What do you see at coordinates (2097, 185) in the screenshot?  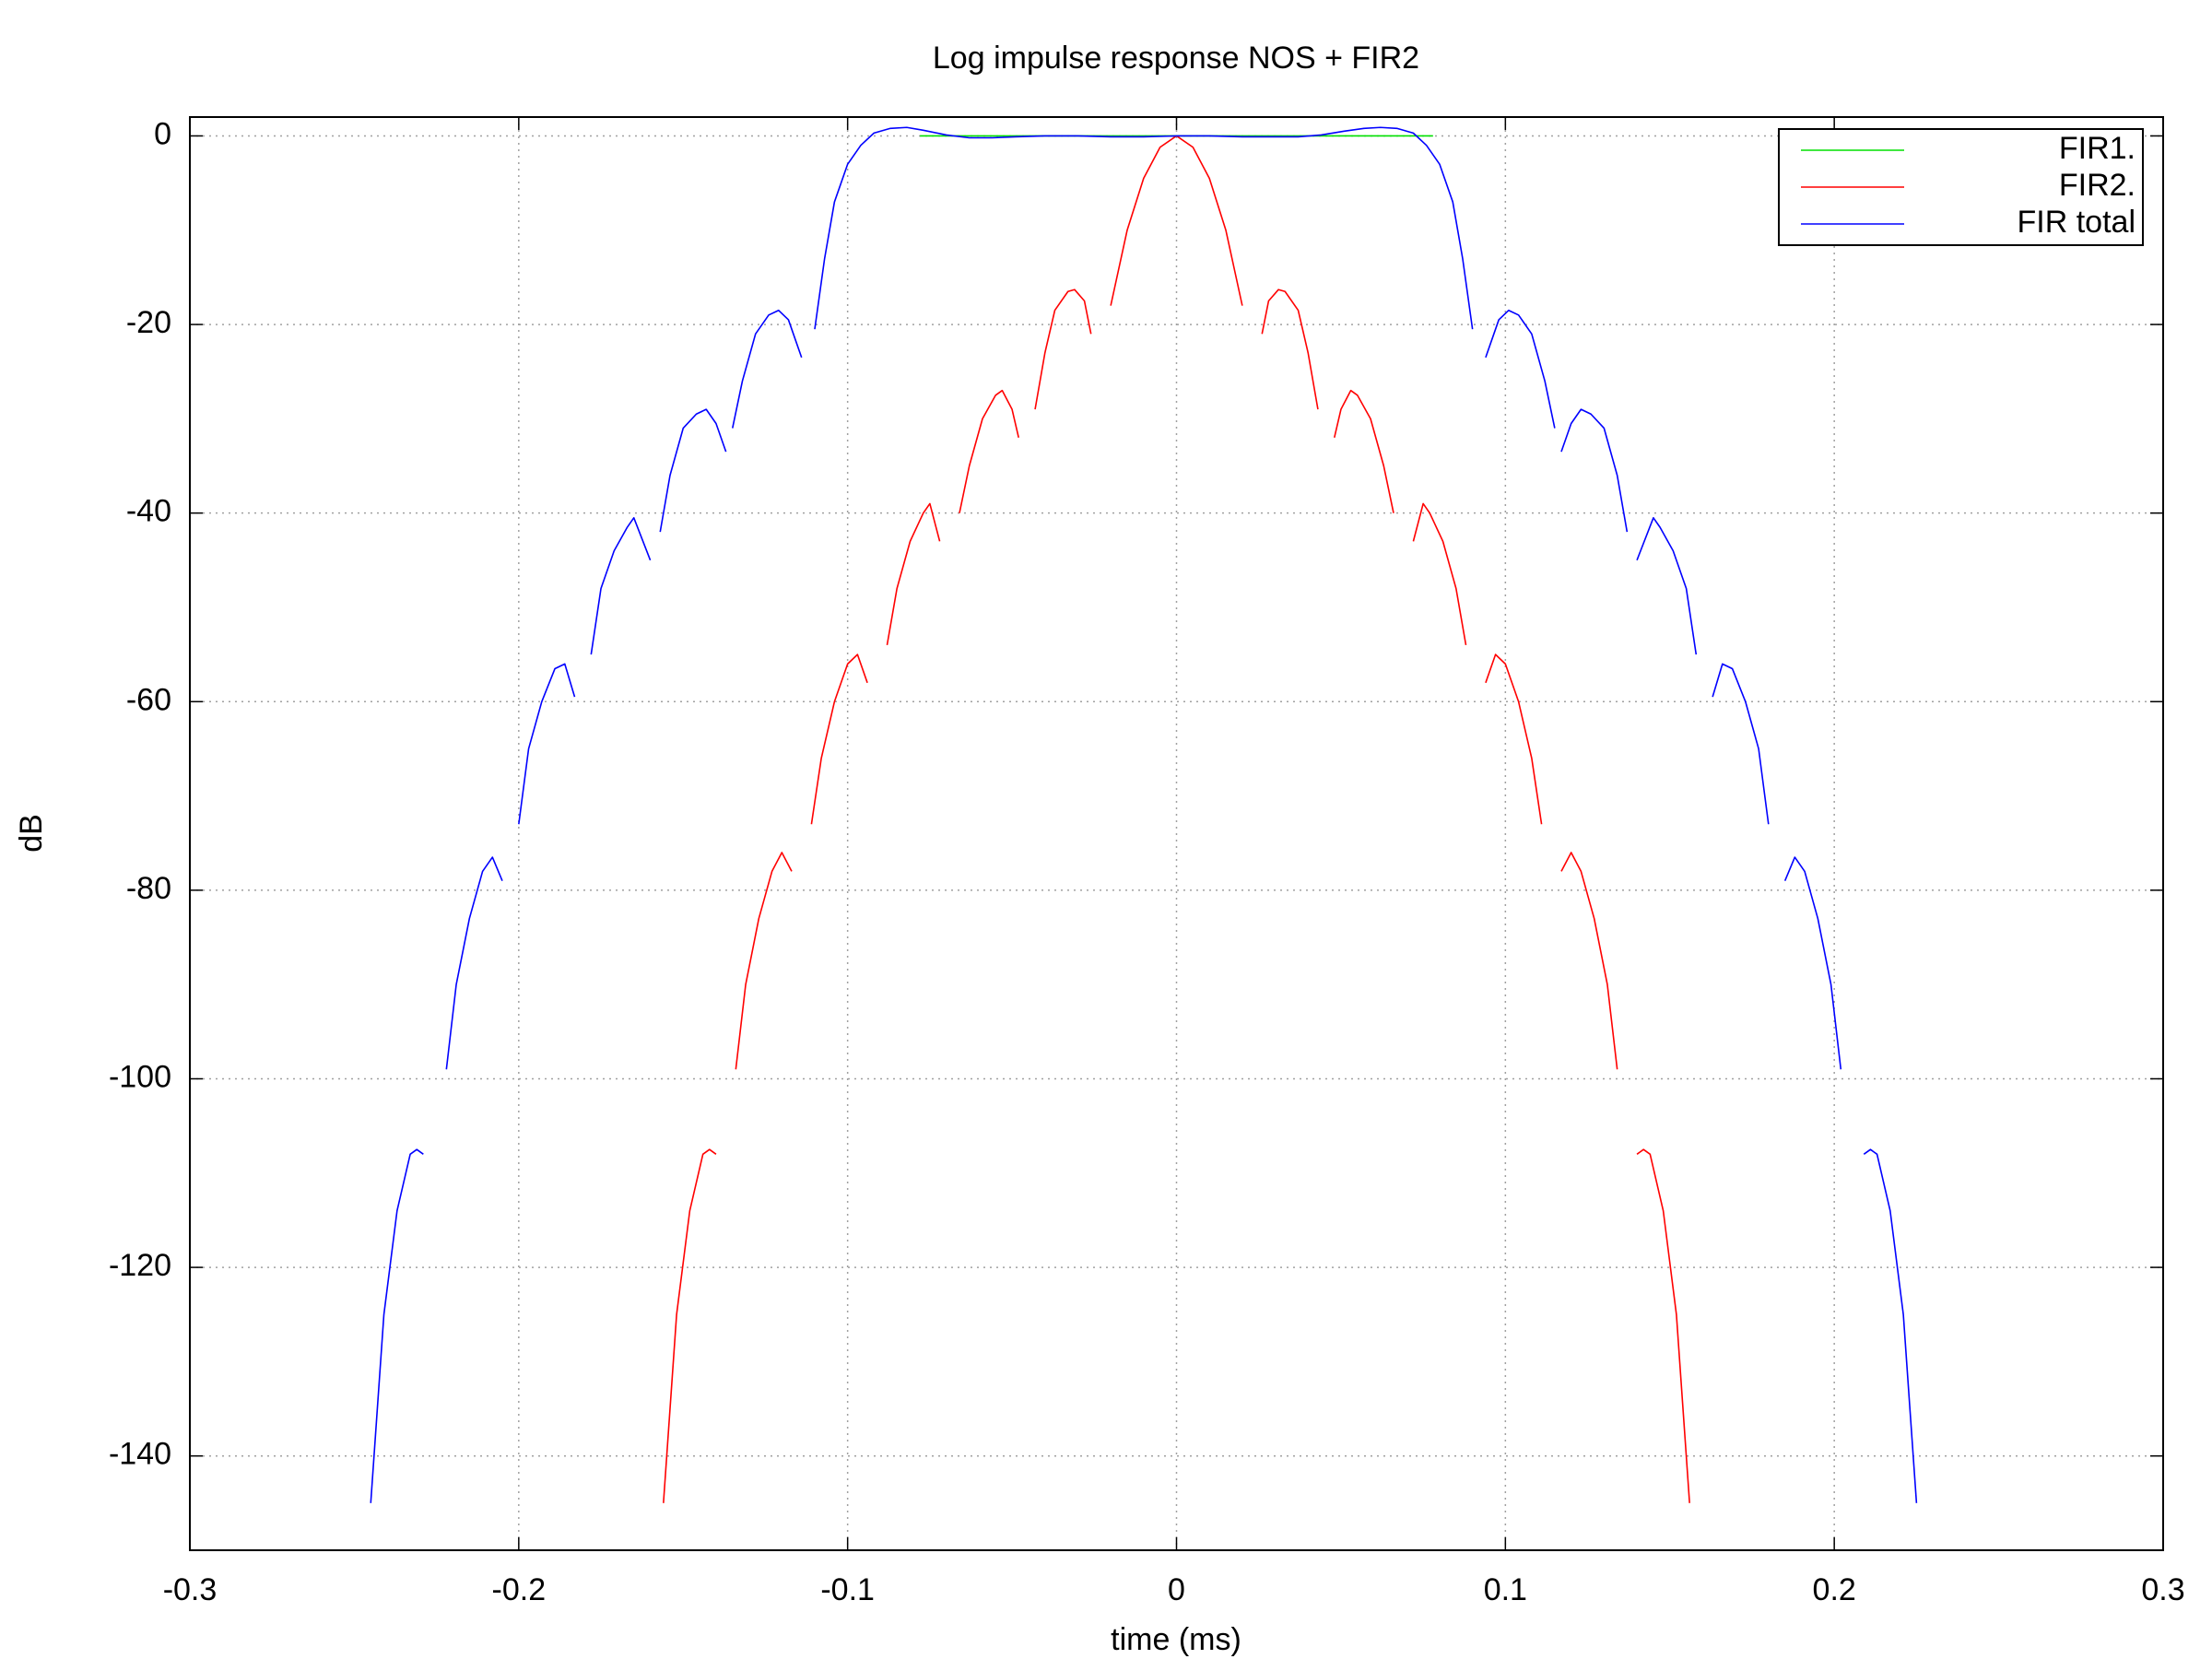 I see `legend-label: FIR2.` at bounding box center [2097, 185].